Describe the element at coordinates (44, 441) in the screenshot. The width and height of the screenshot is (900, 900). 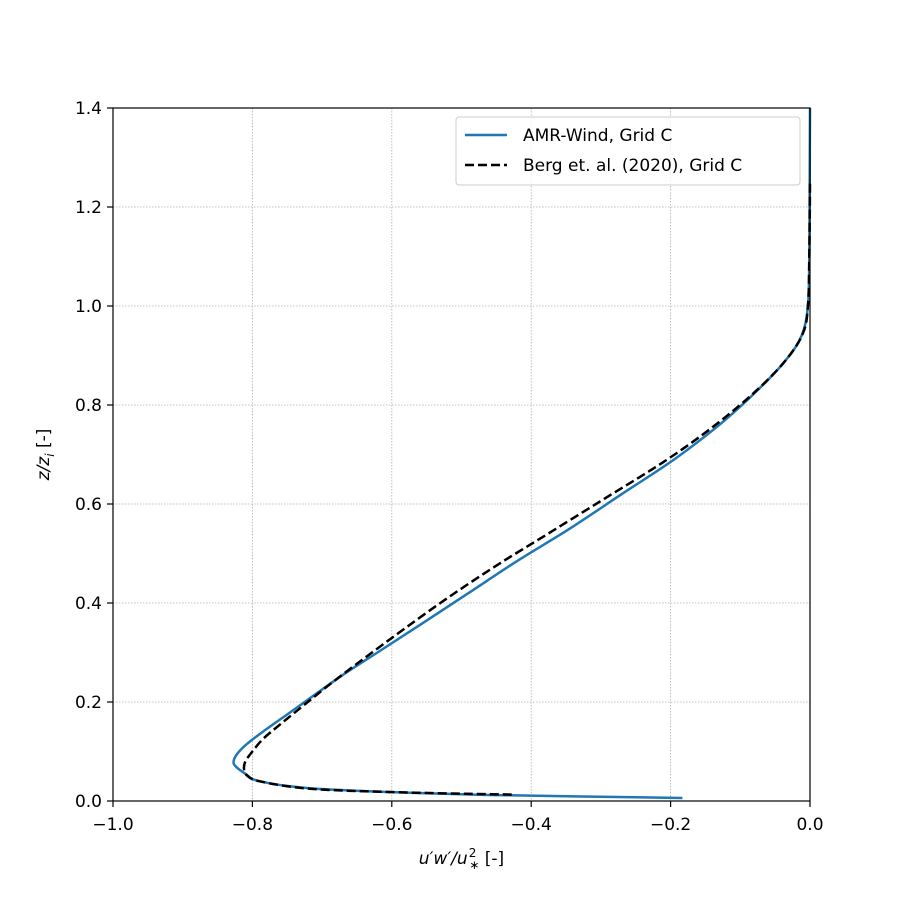
I see `y-axis-label-unit: [-]` at that location.